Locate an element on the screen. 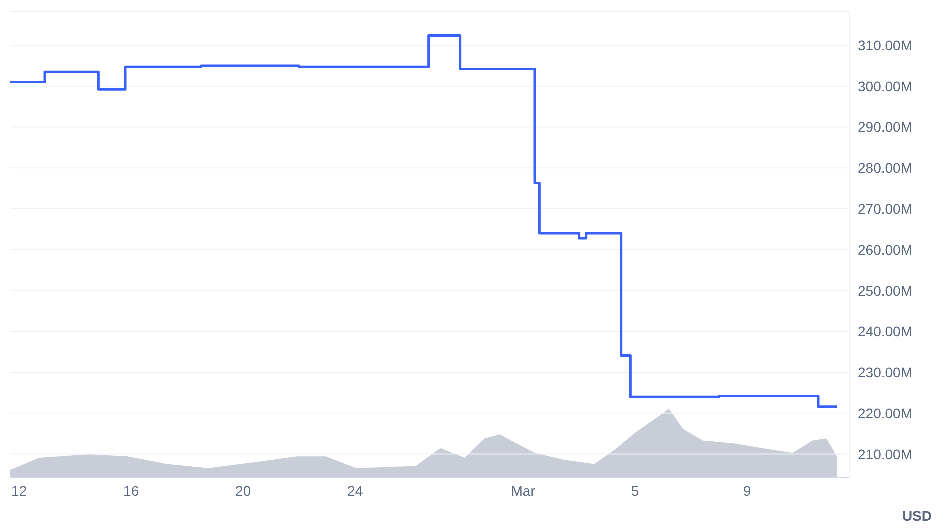 Image resolution: width=943 pixels, height=532 pixels. x-tick-label: 9 is located at coordinates (747, 490).